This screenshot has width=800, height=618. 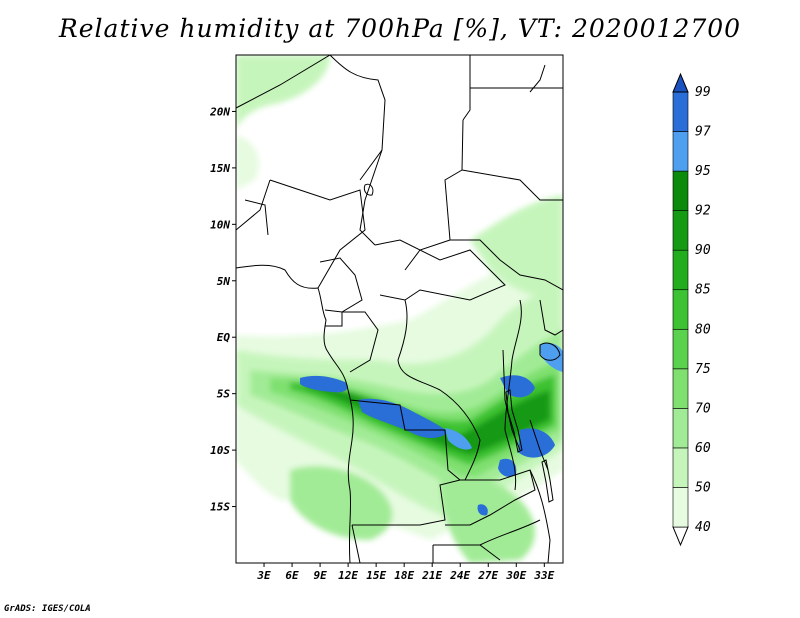 I want to click on border-cameroon, so click(x=341, y=285).